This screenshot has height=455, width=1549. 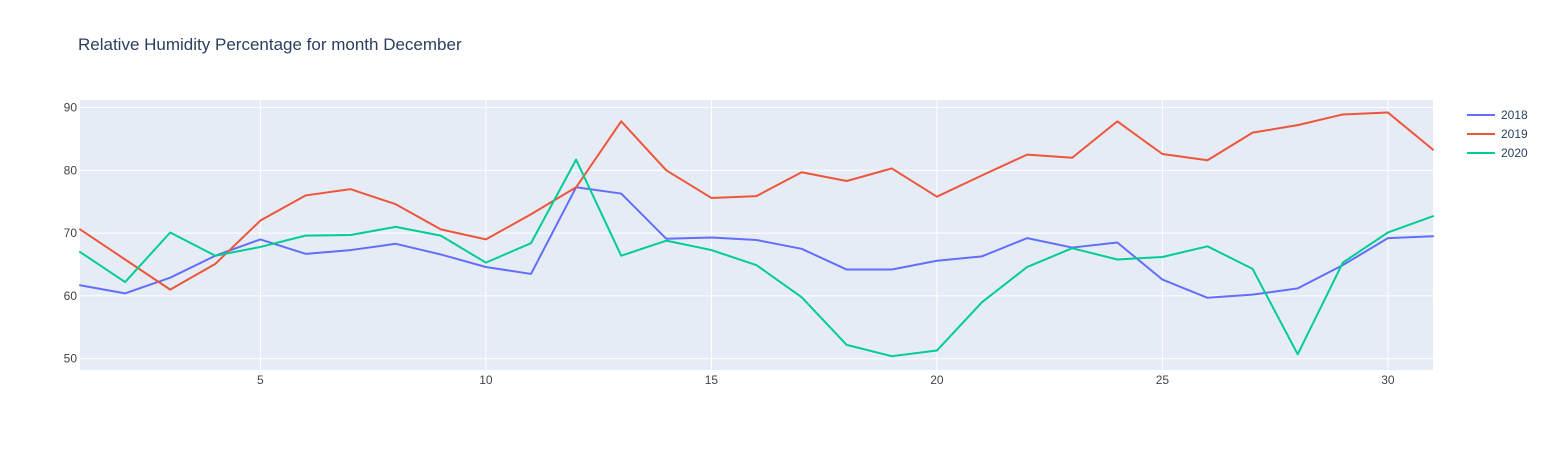 What do you see at coordinates (712, 380) in the screenshot?
I see `x-tick-label: 15` at bounding box center [712, 380].